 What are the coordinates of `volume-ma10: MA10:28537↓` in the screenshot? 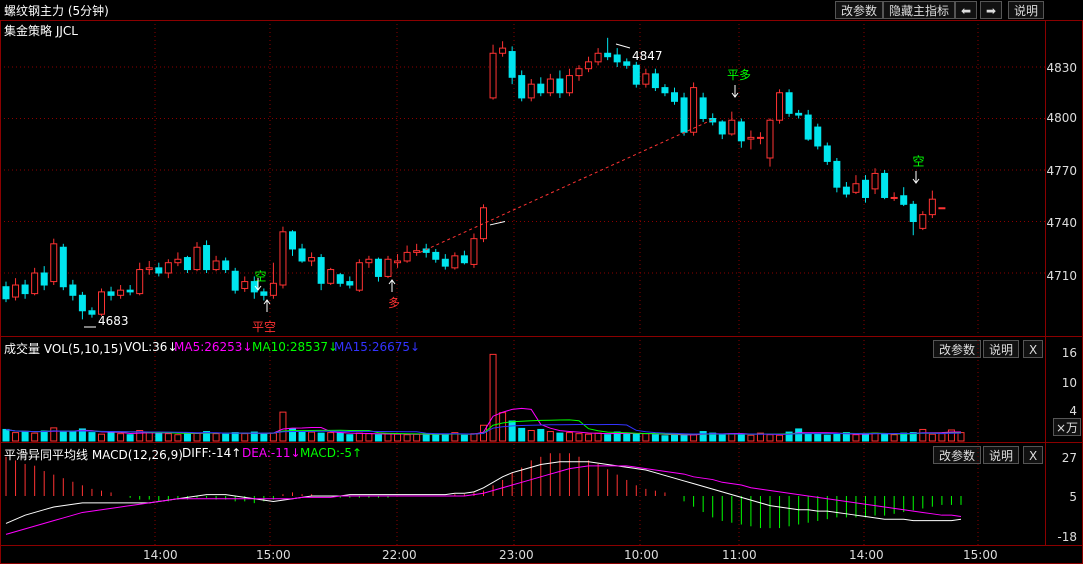 It's located at (295, 347).